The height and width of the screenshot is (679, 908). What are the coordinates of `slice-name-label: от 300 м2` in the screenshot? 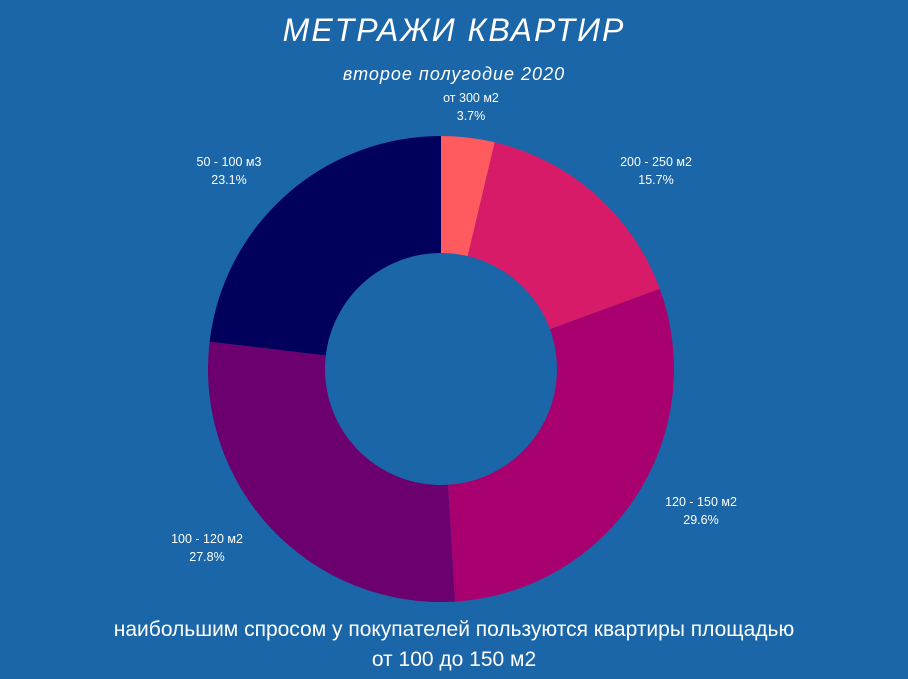 It's located at (471, 98).